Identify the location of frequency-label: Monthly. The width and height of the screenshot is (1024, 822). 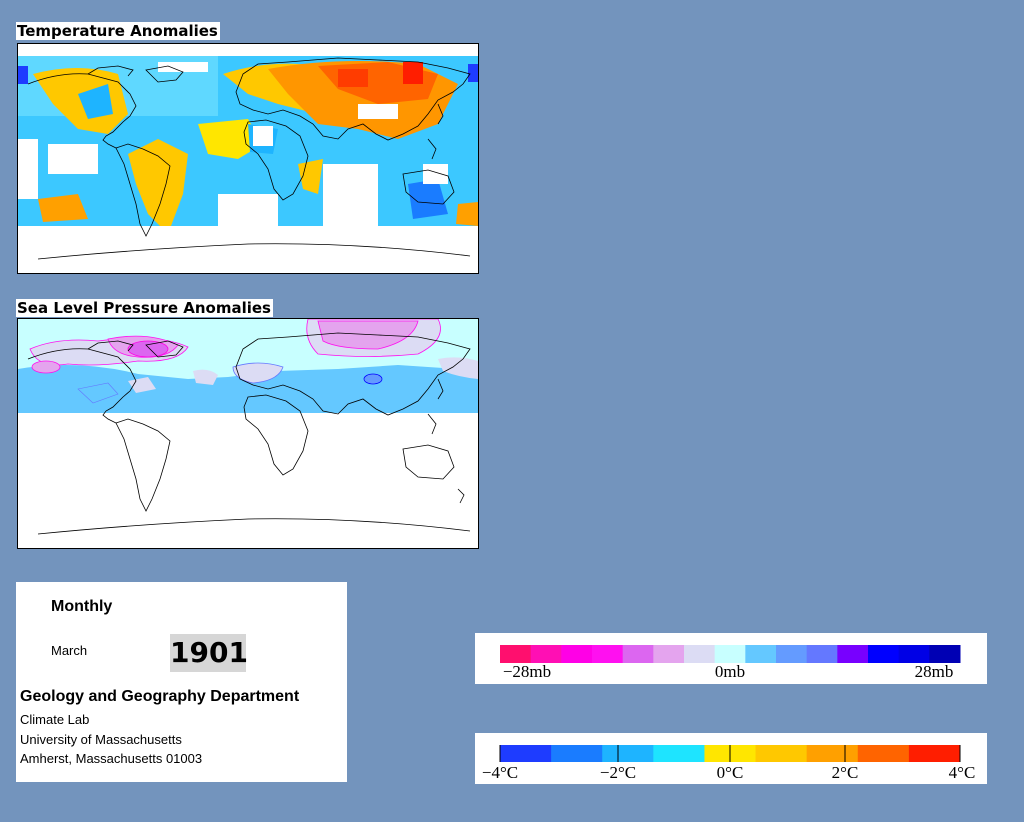
(82, 606).